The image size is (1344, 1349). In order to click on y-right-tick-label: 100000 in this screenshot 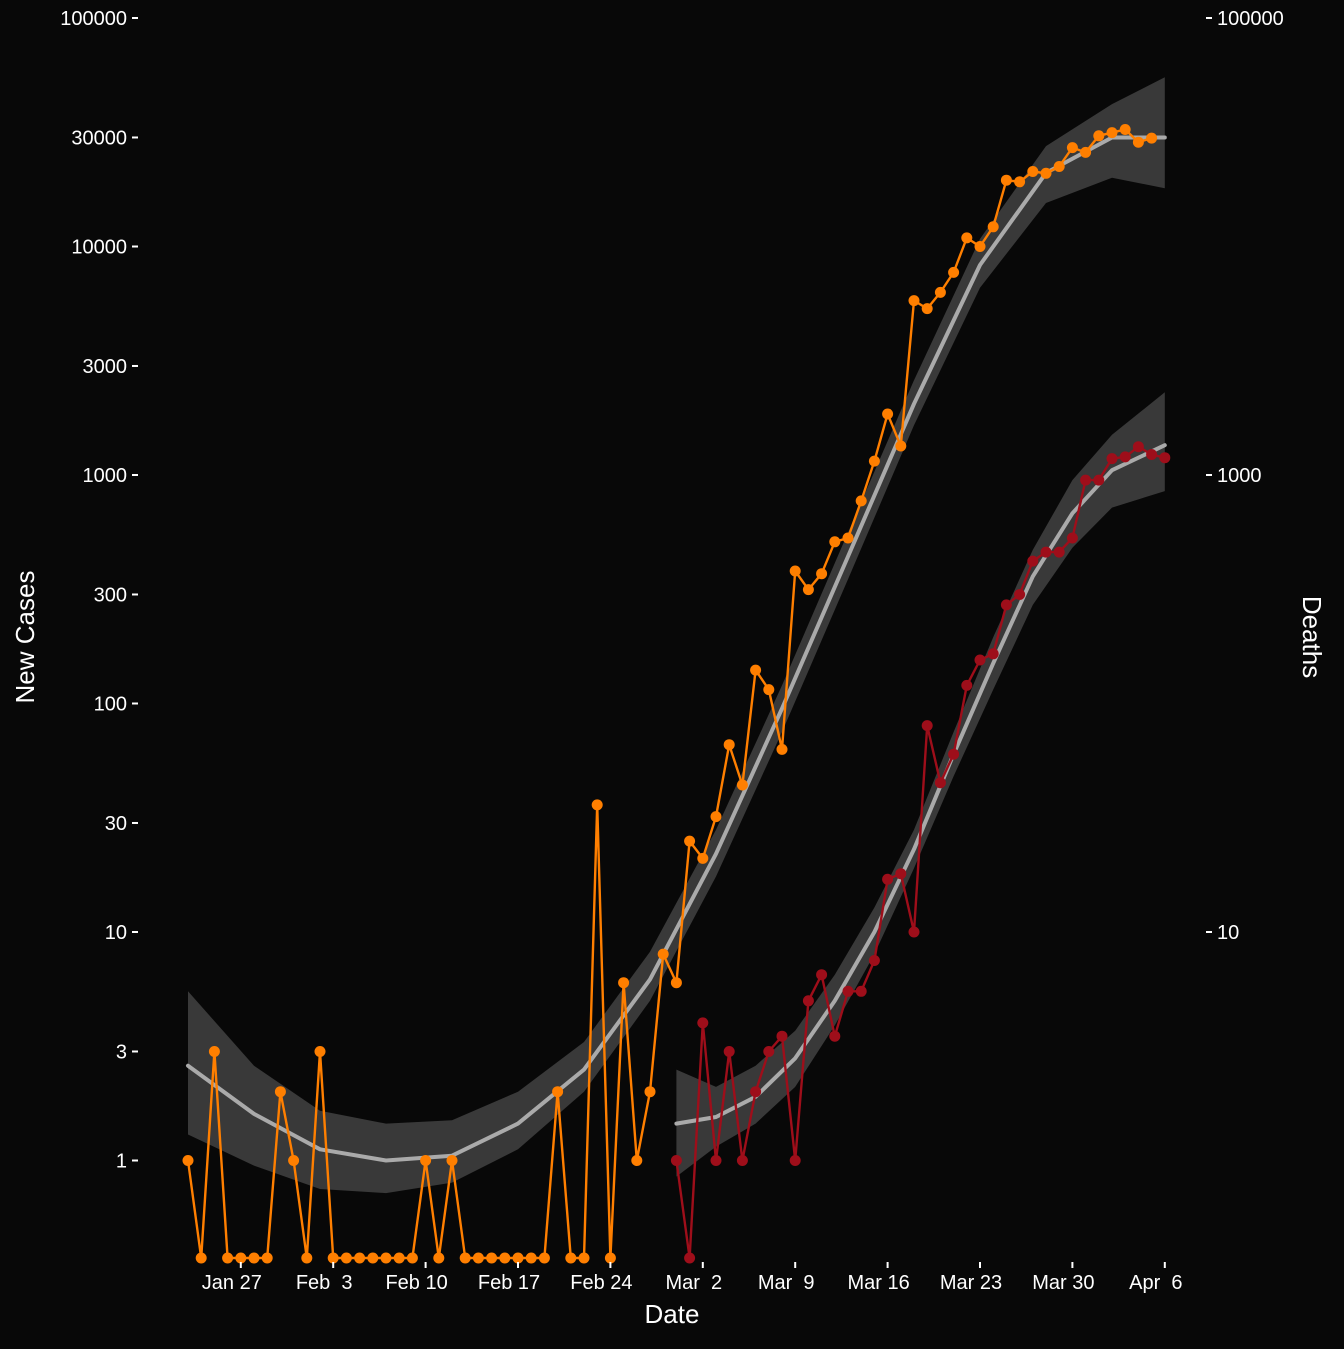, I will do `click(1250, 19)`.